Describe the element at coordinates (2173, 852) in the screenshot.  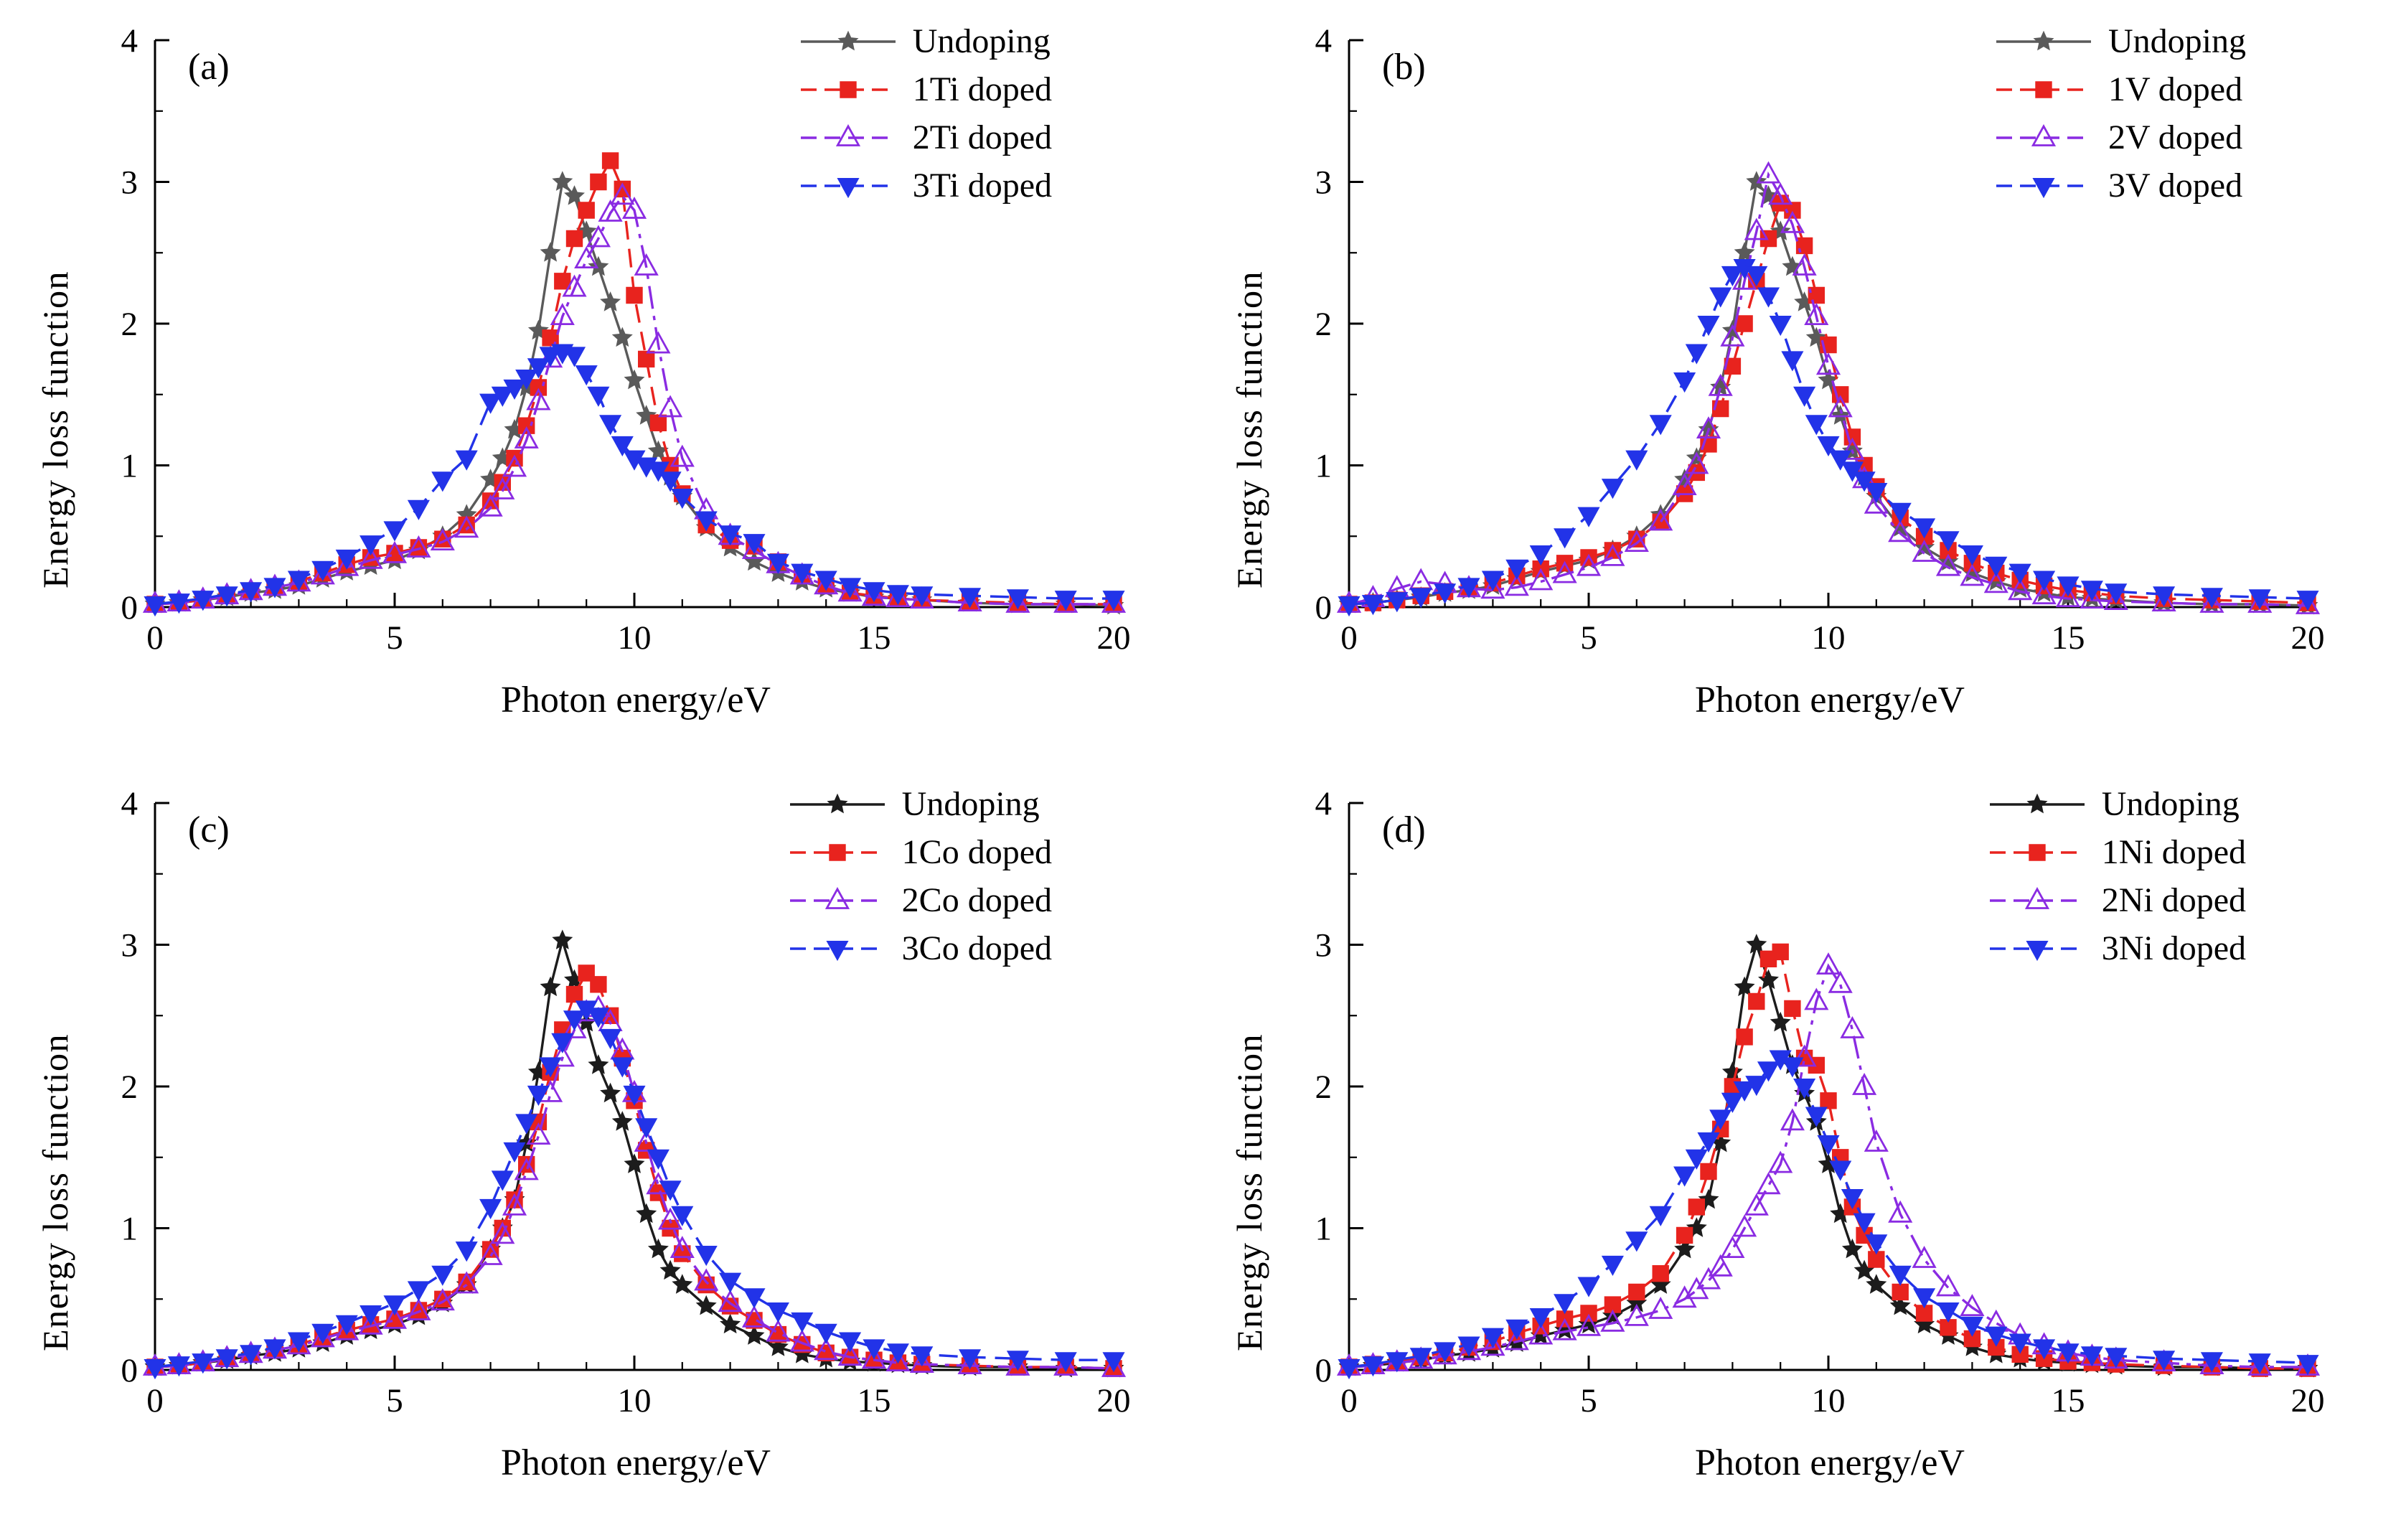
I see `legend-label: 1Ni doped` at that location.